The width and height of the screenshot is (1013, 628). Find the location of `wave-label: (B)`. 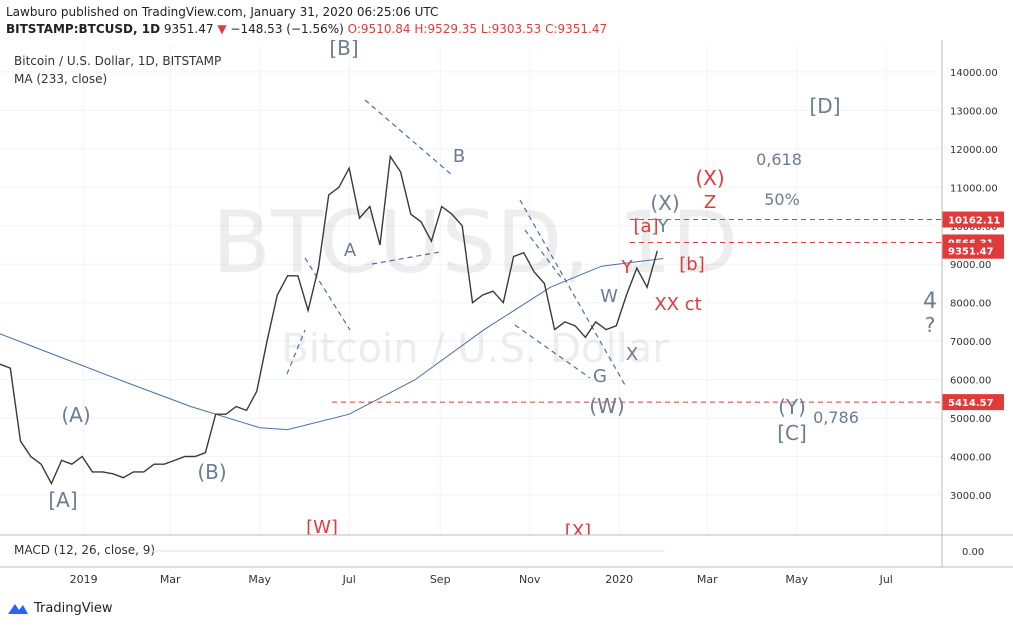

wave-label: (B) is located at coordinates (211, 472).